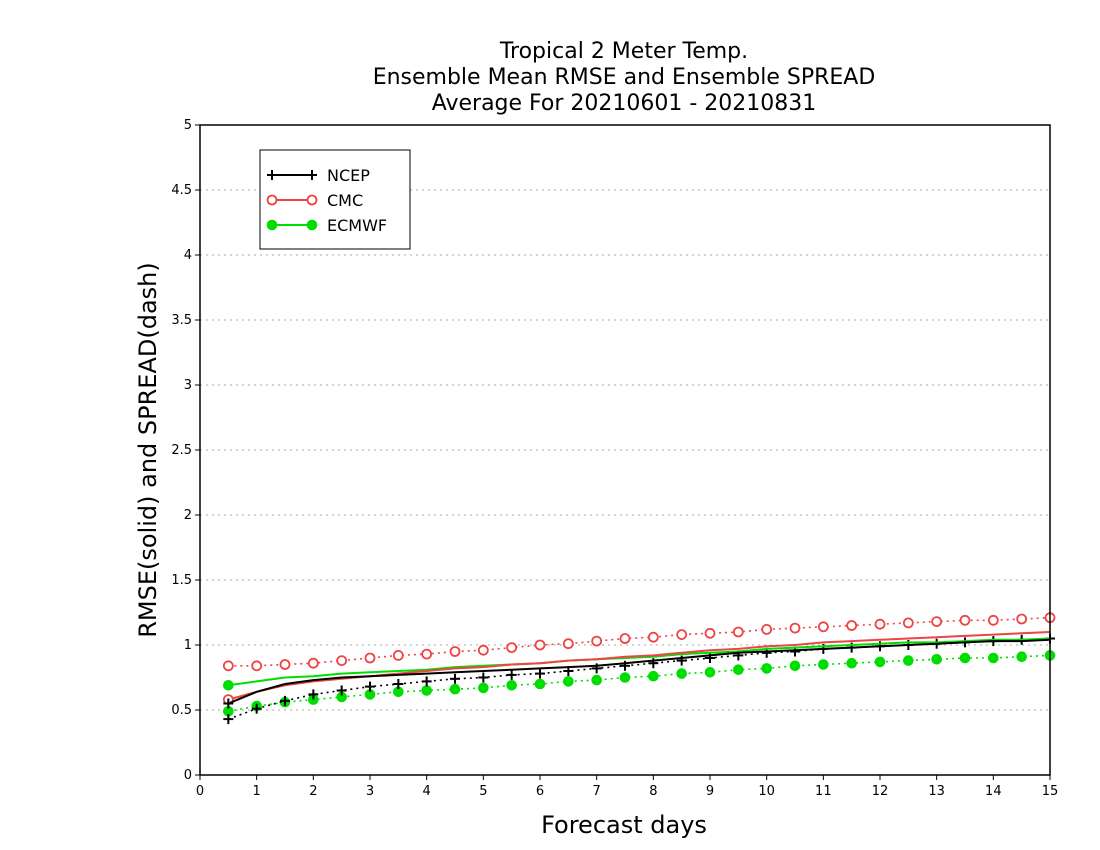  I want to click on x-tick-label: 12, so click(880, 791).